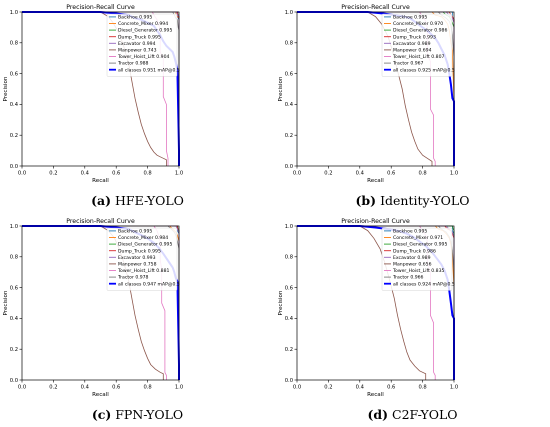 This screenshot has width=550, height=427. Describe the element at coordinates (414, 37) in the screenshot. I see `legend-label: Dump_Truck 0.993` at that location.